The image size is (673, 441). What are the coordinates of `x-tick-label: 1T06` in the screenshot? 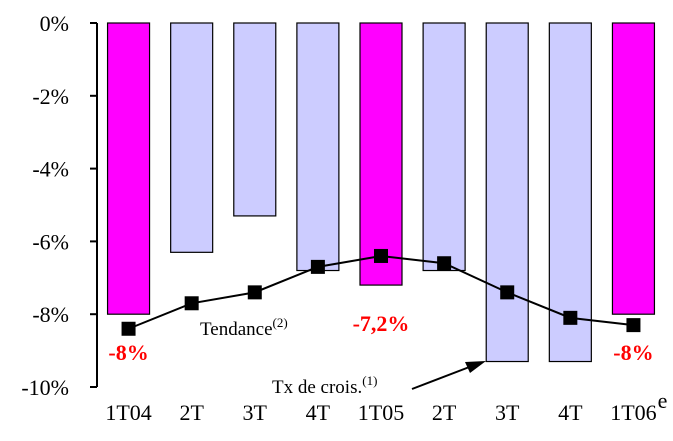 It's located at (633, 412).